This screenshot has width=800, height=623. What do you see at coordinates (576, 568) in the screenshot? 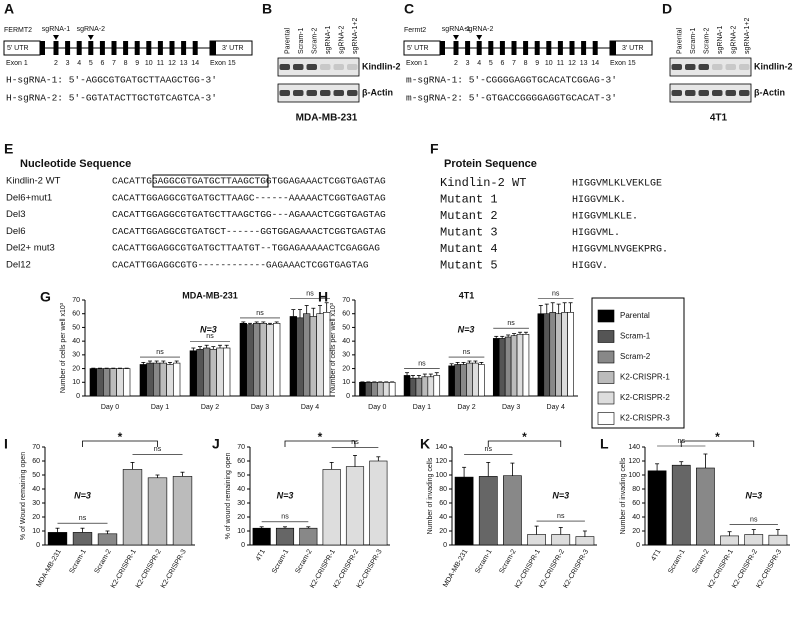
I see `x-tick-label: K2-CRISPR-3` at bounding box center [576, 568].